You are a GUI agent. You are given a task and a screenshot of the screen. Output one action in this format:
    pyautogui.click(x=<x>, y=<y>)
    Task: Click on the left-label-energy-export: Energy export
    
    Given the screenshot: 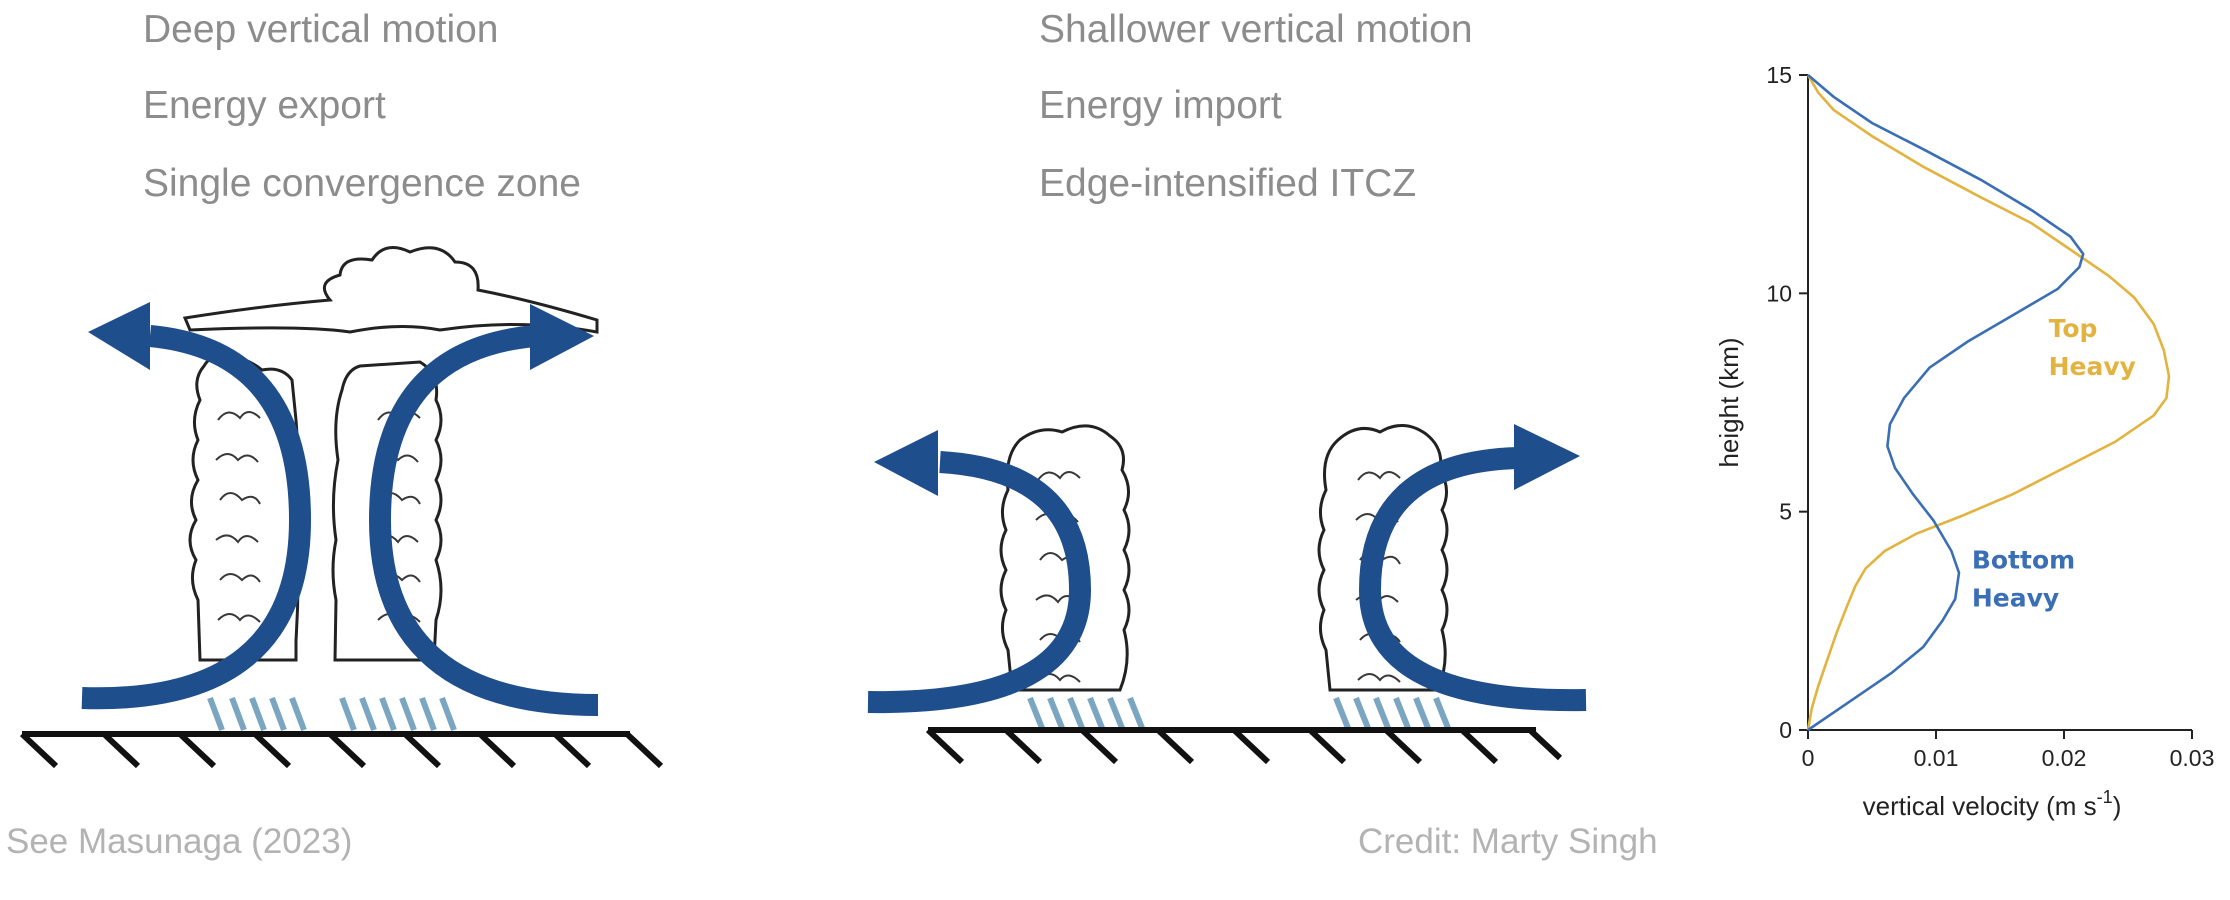 What is the action you would take?
    pyautogui.click(x=264, y=105)
    